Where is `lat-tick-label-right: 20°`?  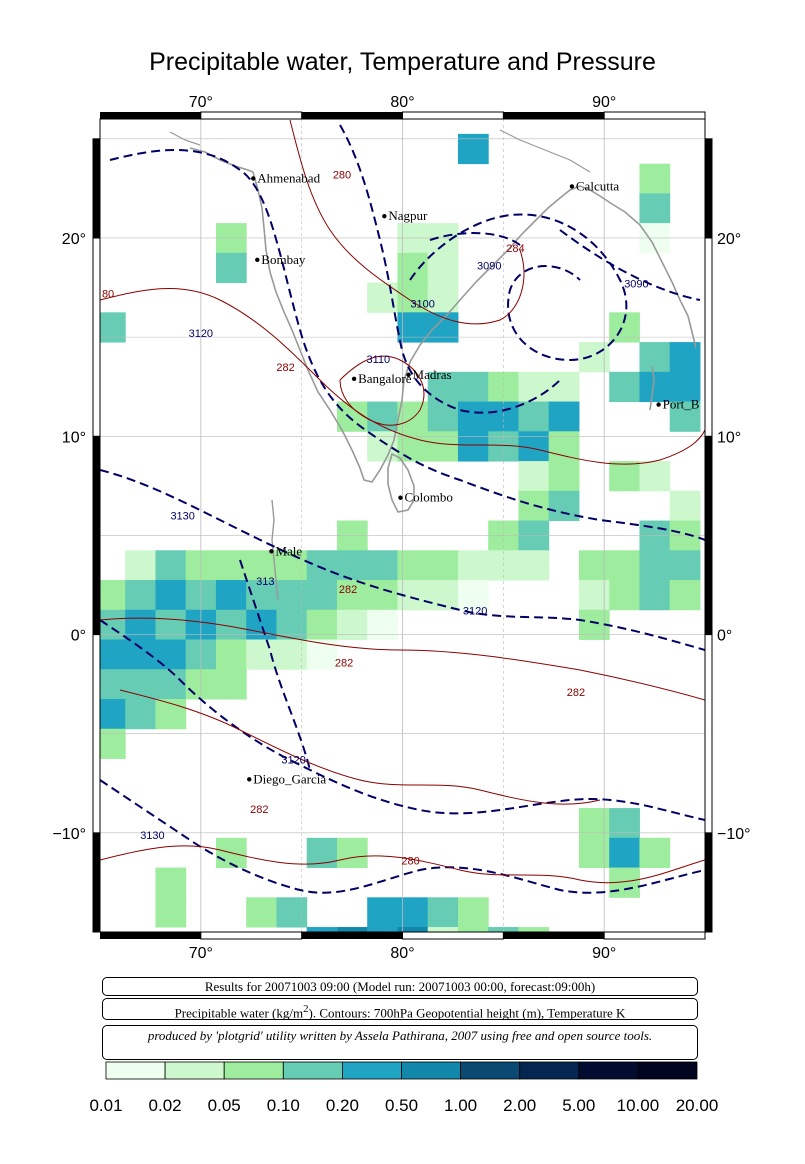 lat-tick-label-right: 20° is located at coordinates (729, 239).